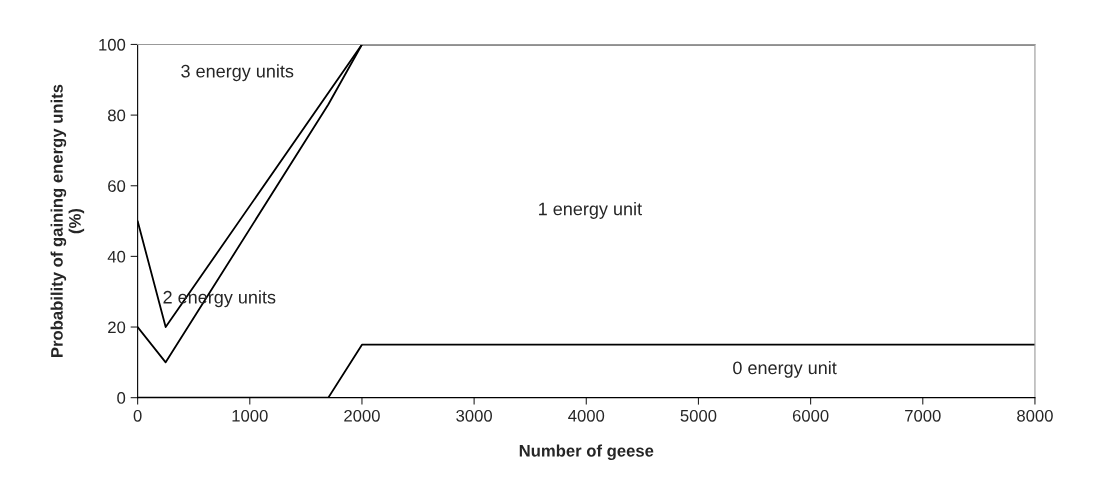 The height and width of the screenshot is (494, 1101). I want to click on y-tick-label: 0, so click(121, 398).